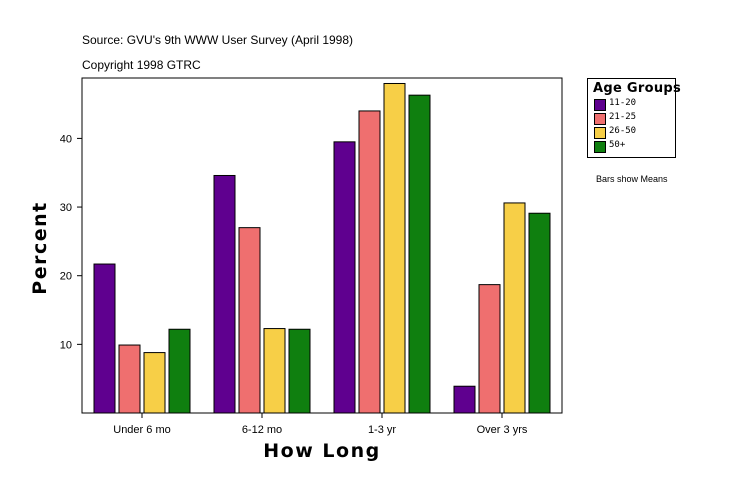  I want to click on bar-26-50-over-3-yrs, so click(514, 308).